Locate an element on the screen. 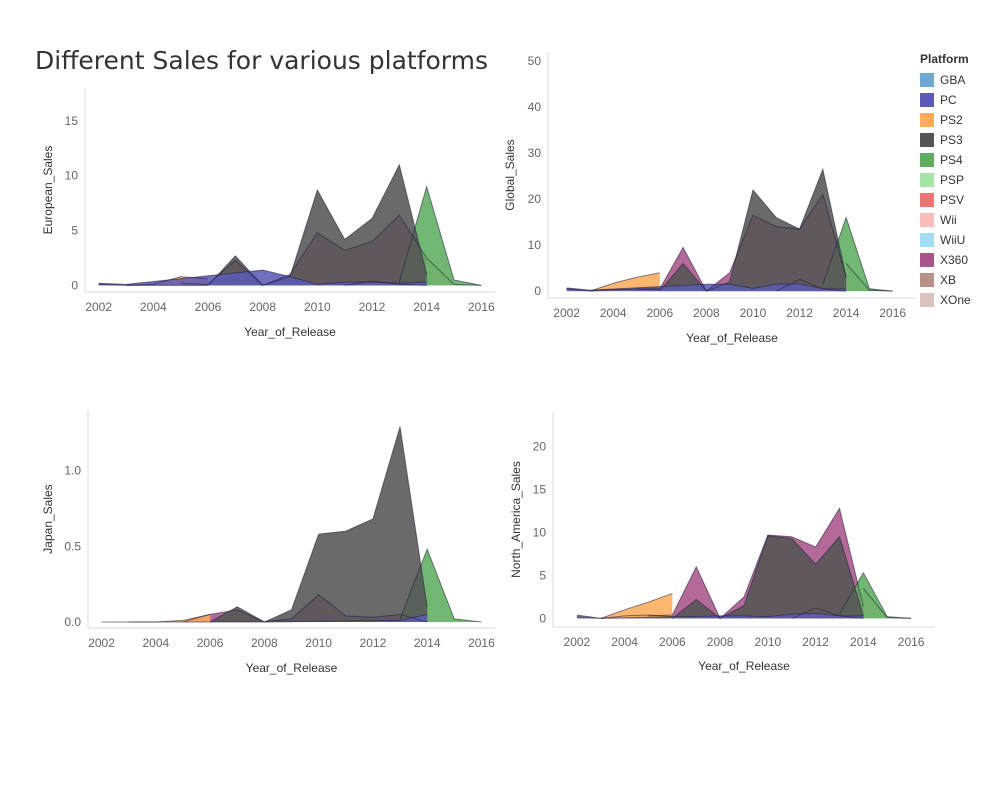 Image resolution: width=1000 pixels, height=800 pixels. area-outline-xb is located at coordinates (153, 284).